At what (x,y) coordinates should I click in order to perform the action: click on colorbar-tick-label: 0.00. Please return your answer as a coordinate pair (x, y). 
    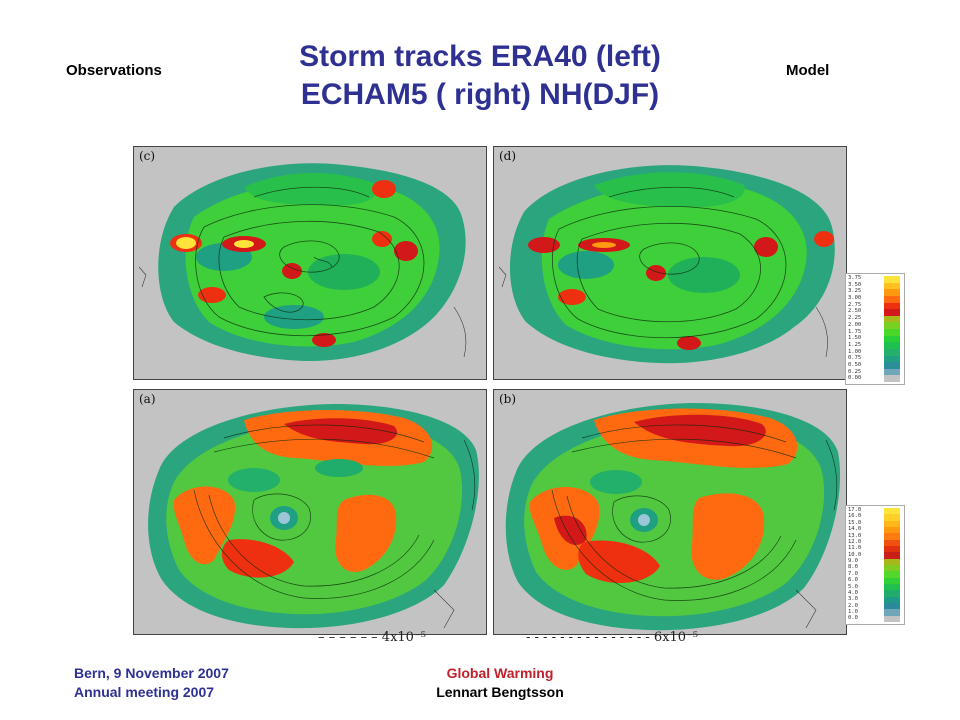
    Looking at the image, I should click on (855, 378).